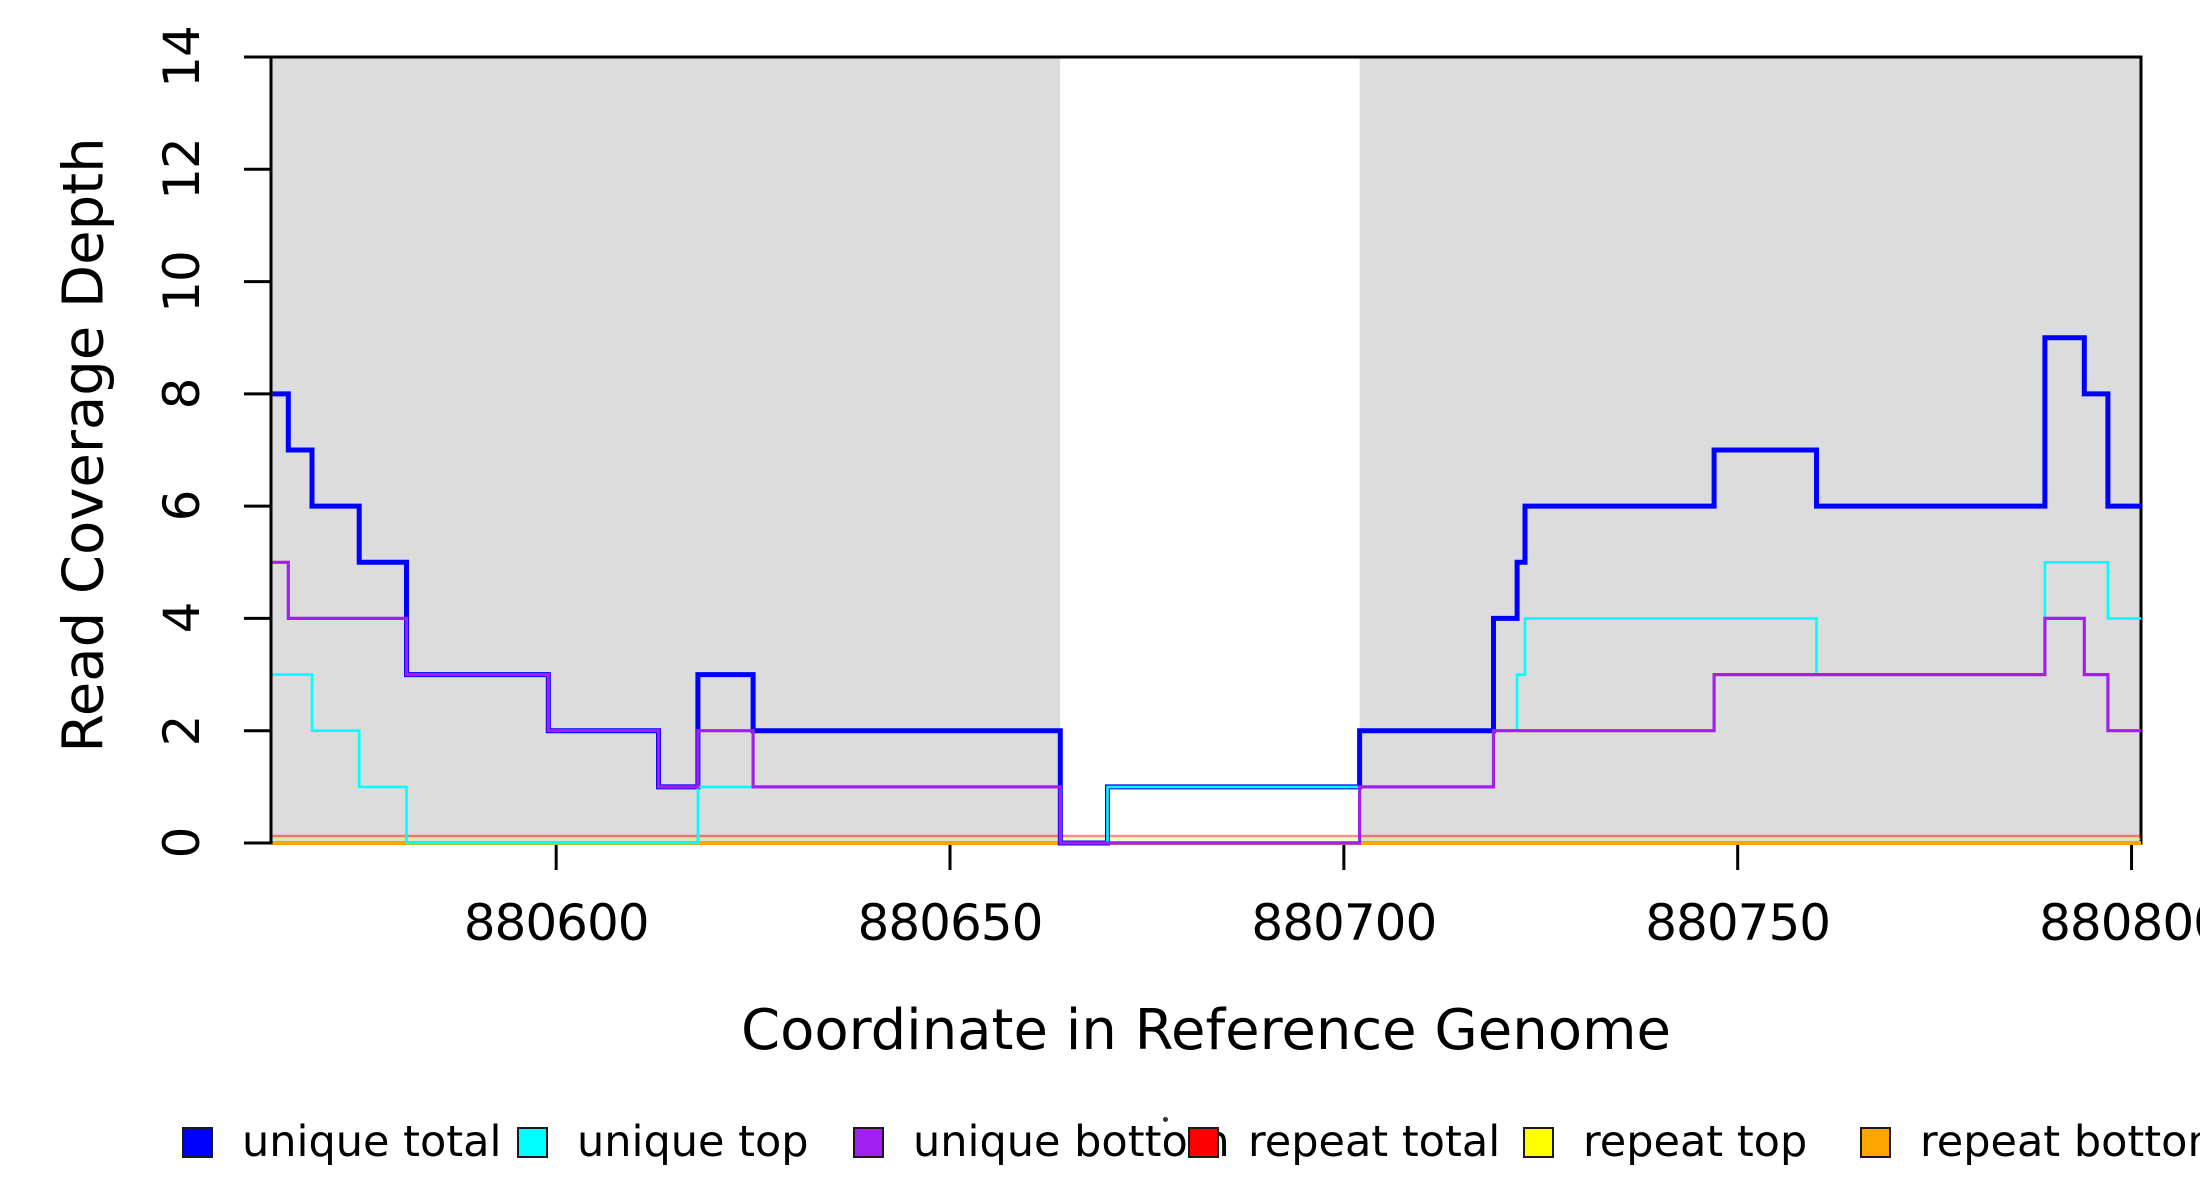  I want to click on legend-item-repeat-total: repeat total, so click(1344, 1142).